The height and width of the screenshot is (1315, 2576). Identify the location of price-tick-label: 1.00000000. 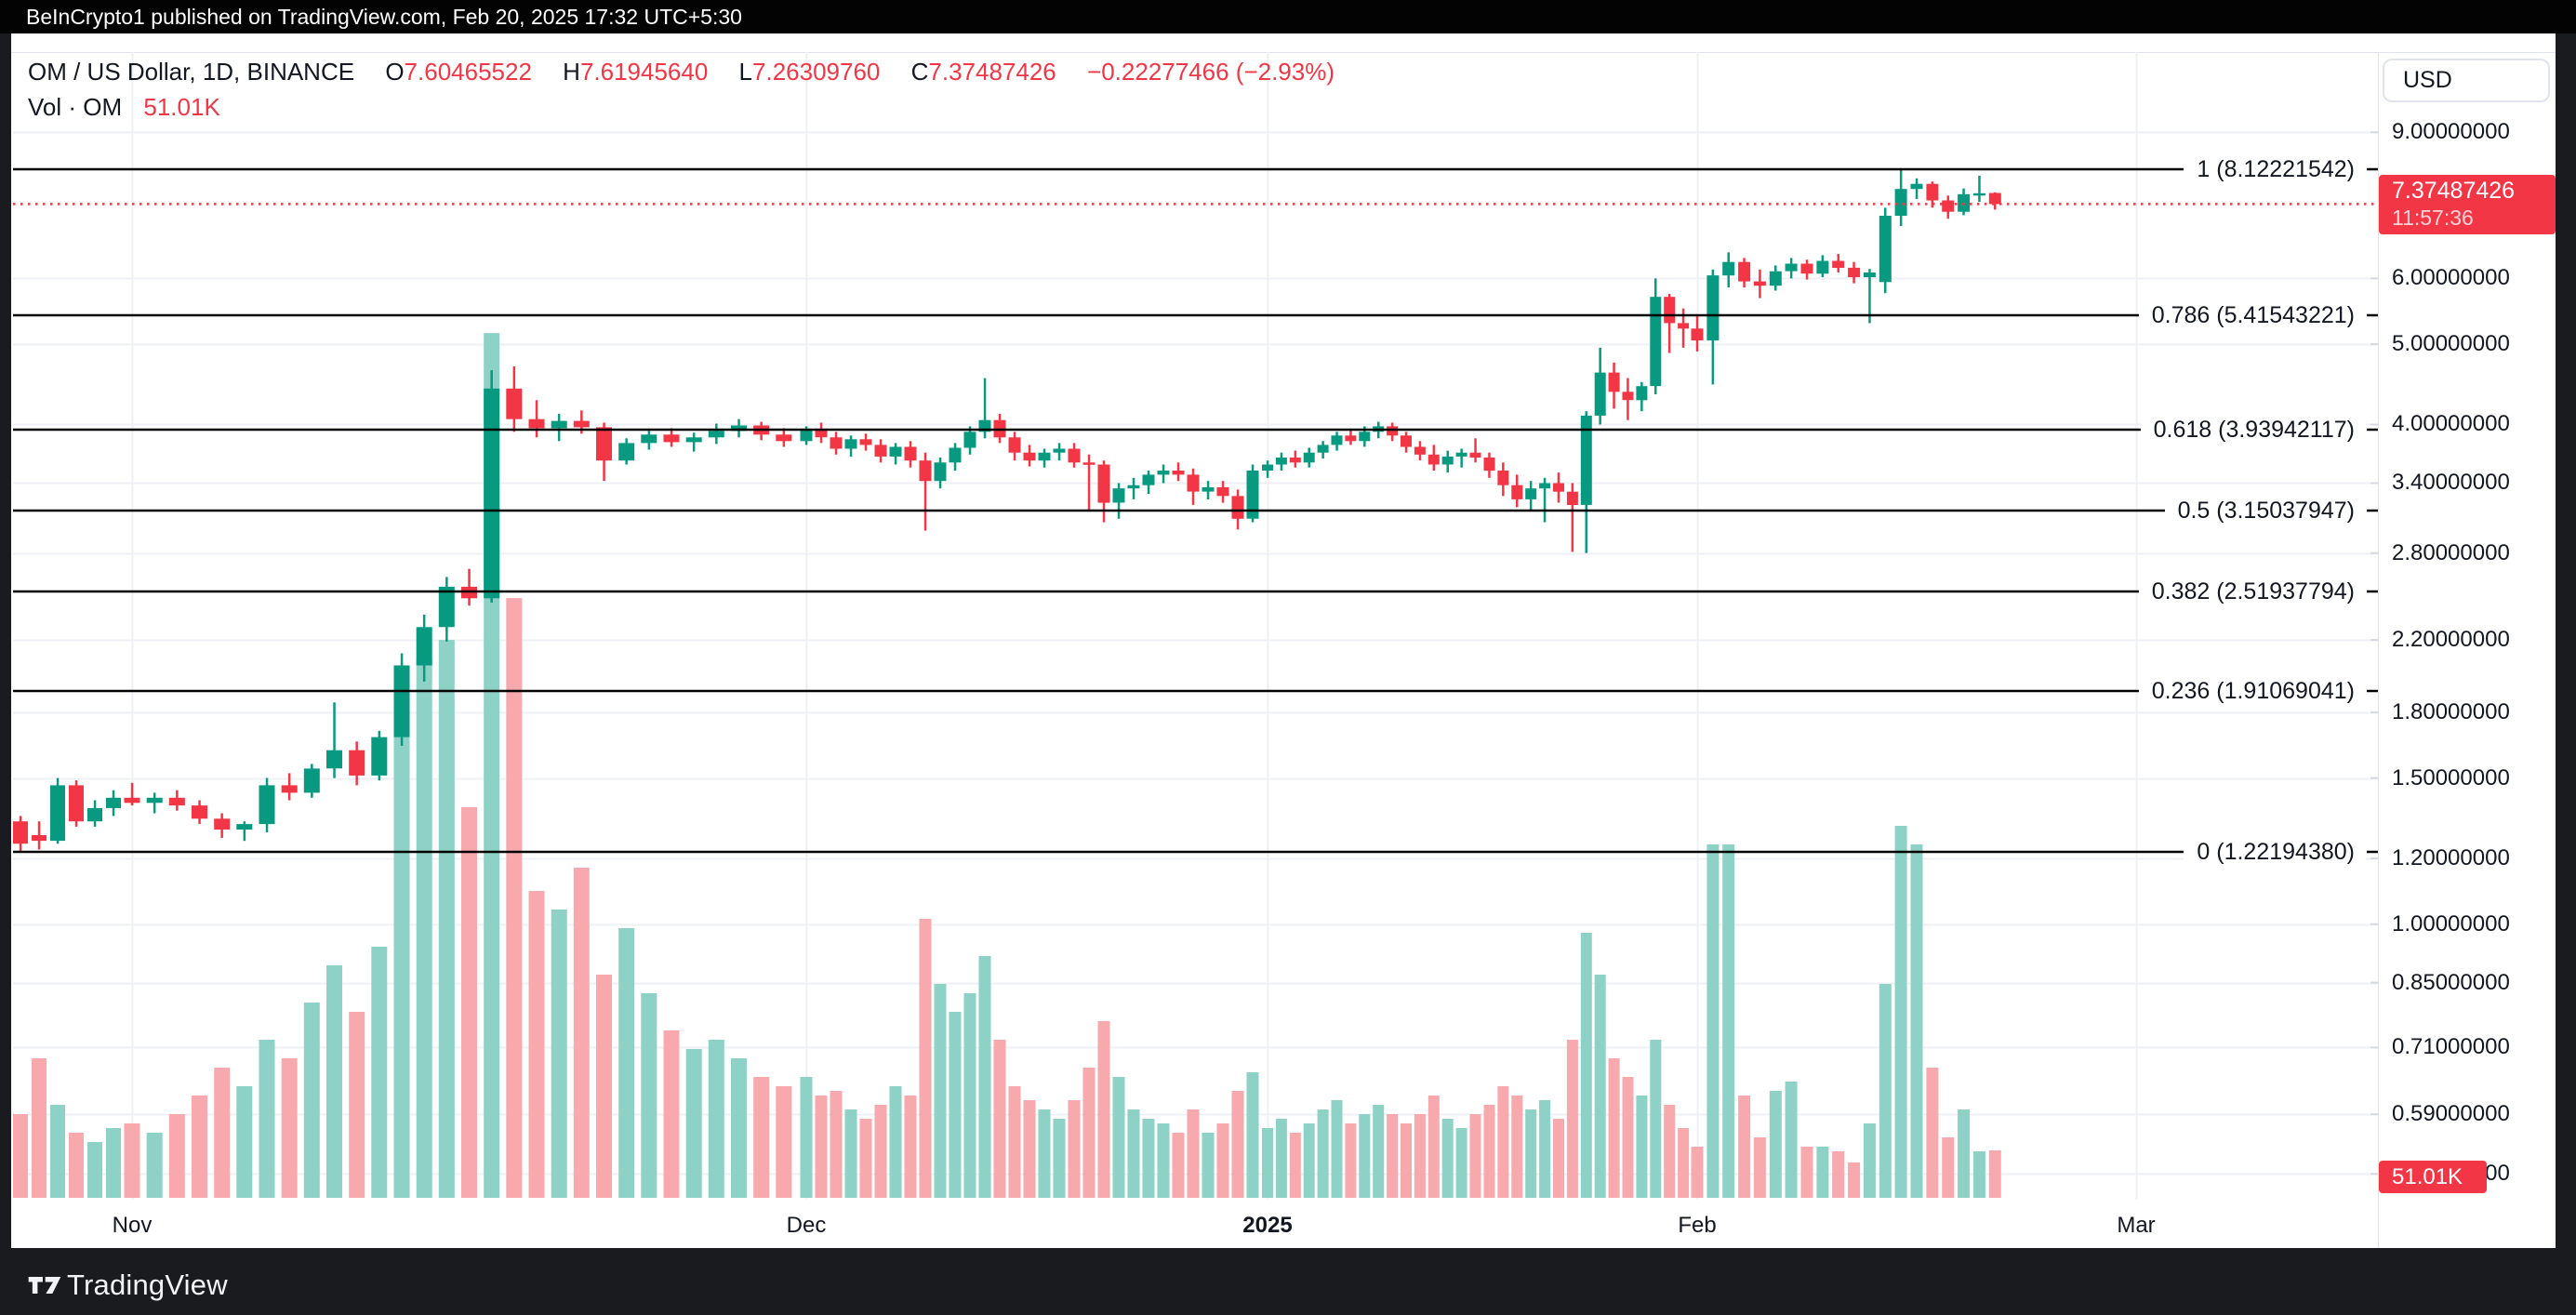
(2451, 923).